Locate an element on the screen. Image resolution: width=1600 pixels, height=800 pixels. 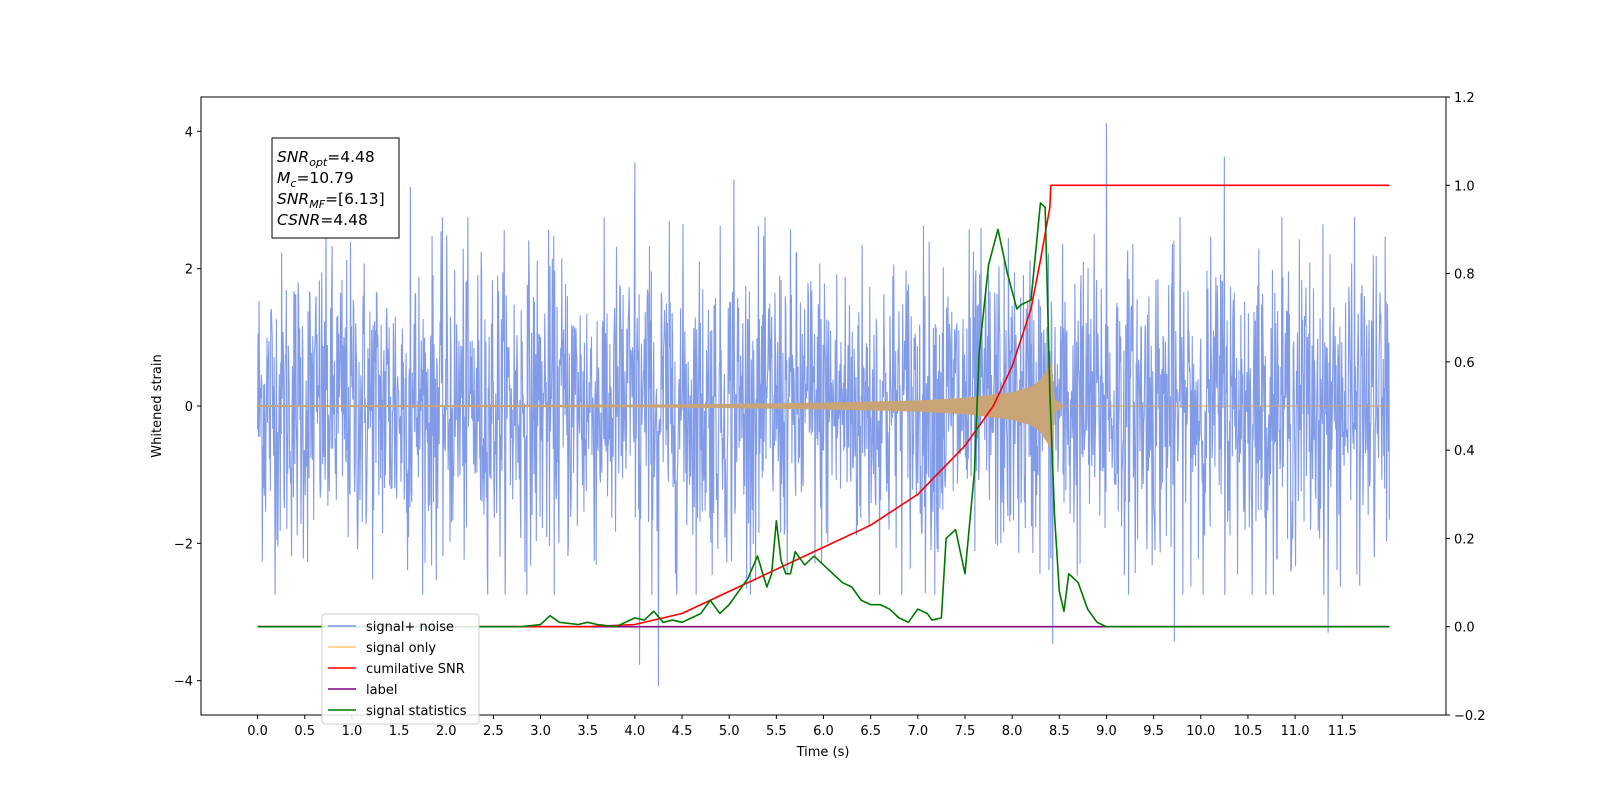
x-tick-label: 7.5 is located at coordinates (965, 731).